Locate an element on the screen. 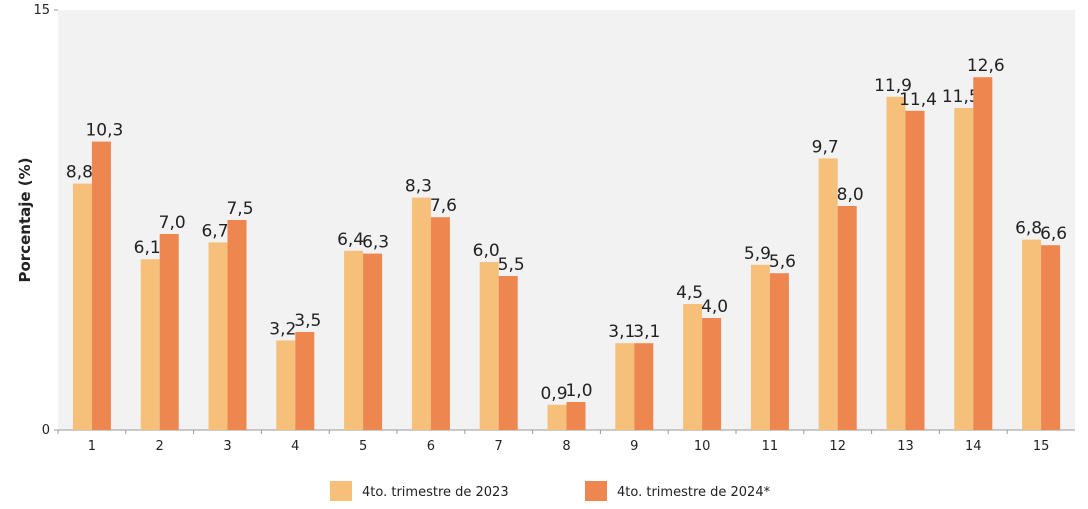 The image size is (1088, 509). value-label: 5,5 is located at coordinates (511, 265).